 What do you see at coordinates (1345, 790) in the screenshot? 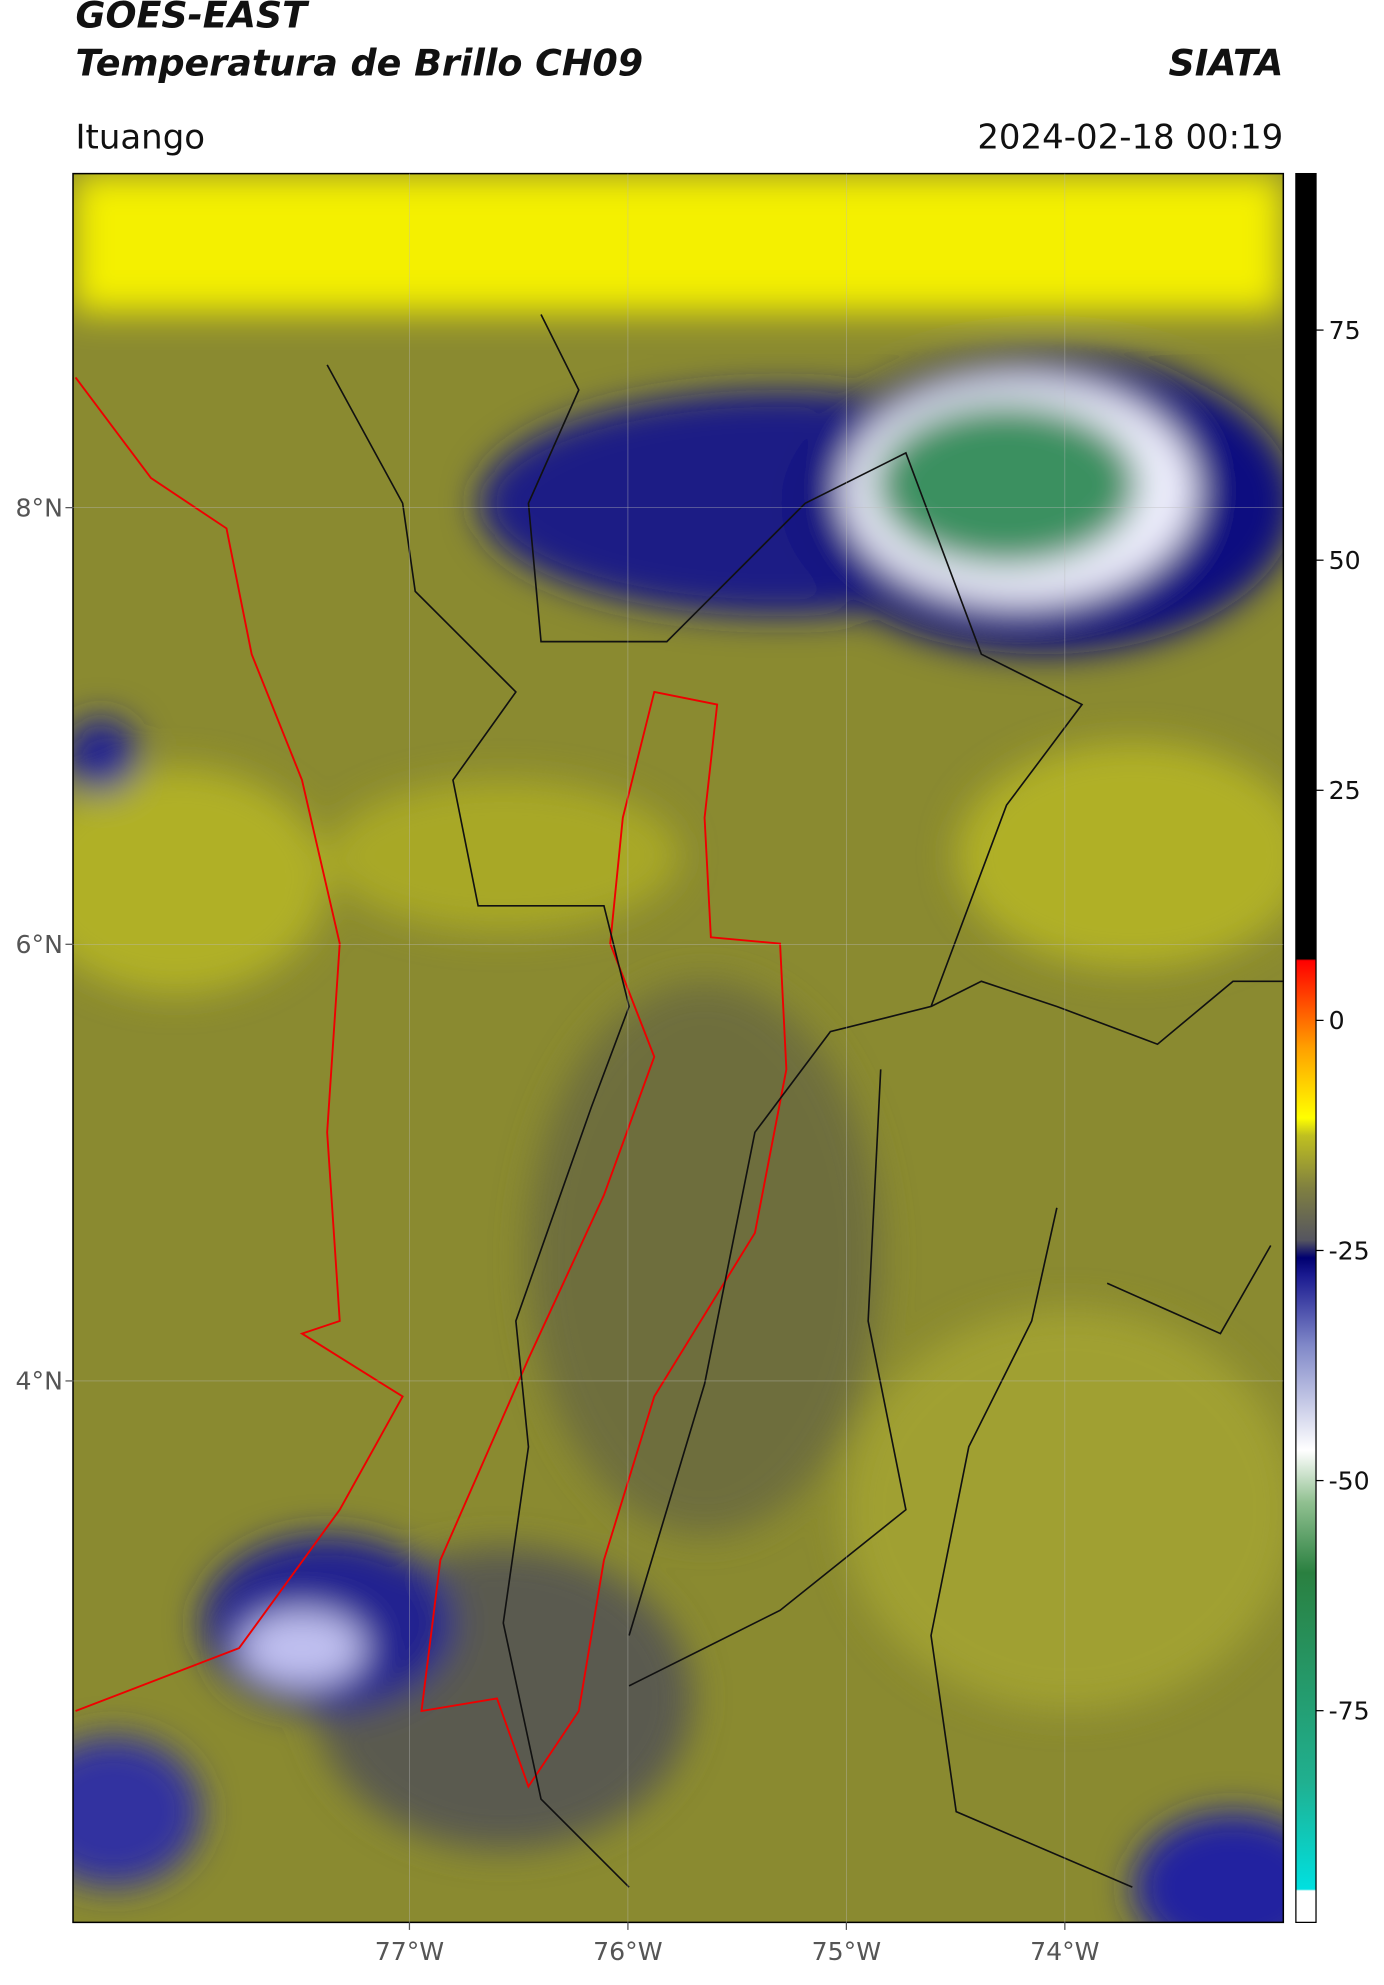
I see `colorbar-label: 25` at bounding box center [1345, 790].